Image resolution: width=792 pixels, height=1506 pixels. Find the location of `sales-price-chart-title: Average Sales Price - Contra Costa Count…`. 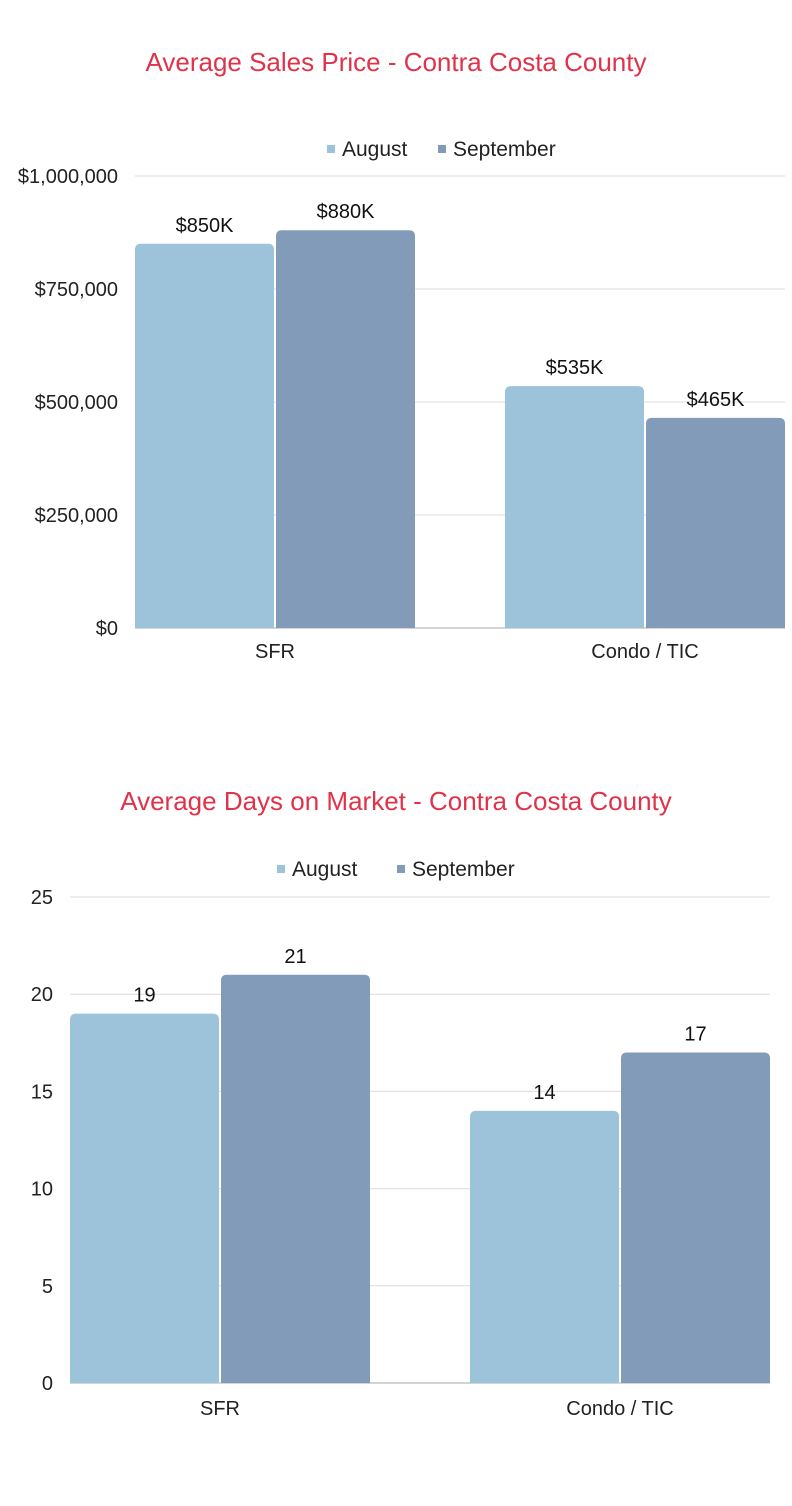

sales-price-chart-title: Average Sales Price - Contra Costa Count… is located at coordinates (396, 62).